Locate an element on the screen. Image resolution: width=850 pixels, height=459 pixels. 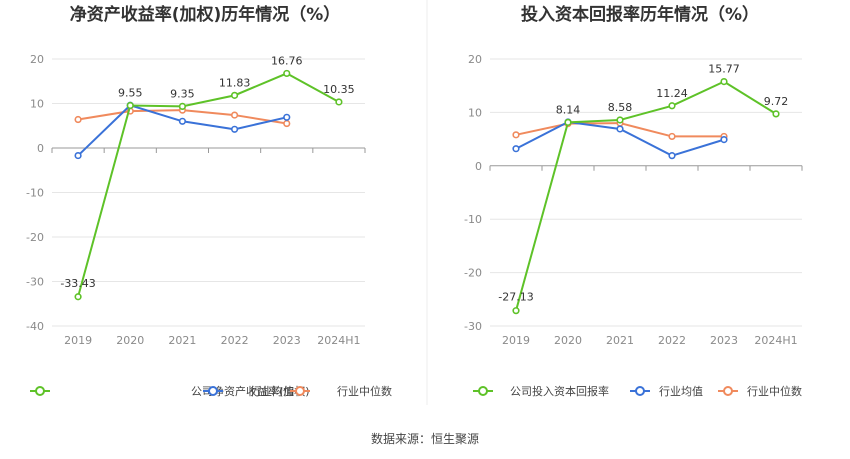
data-label: 9.72 is located at coordinates (776, 101).